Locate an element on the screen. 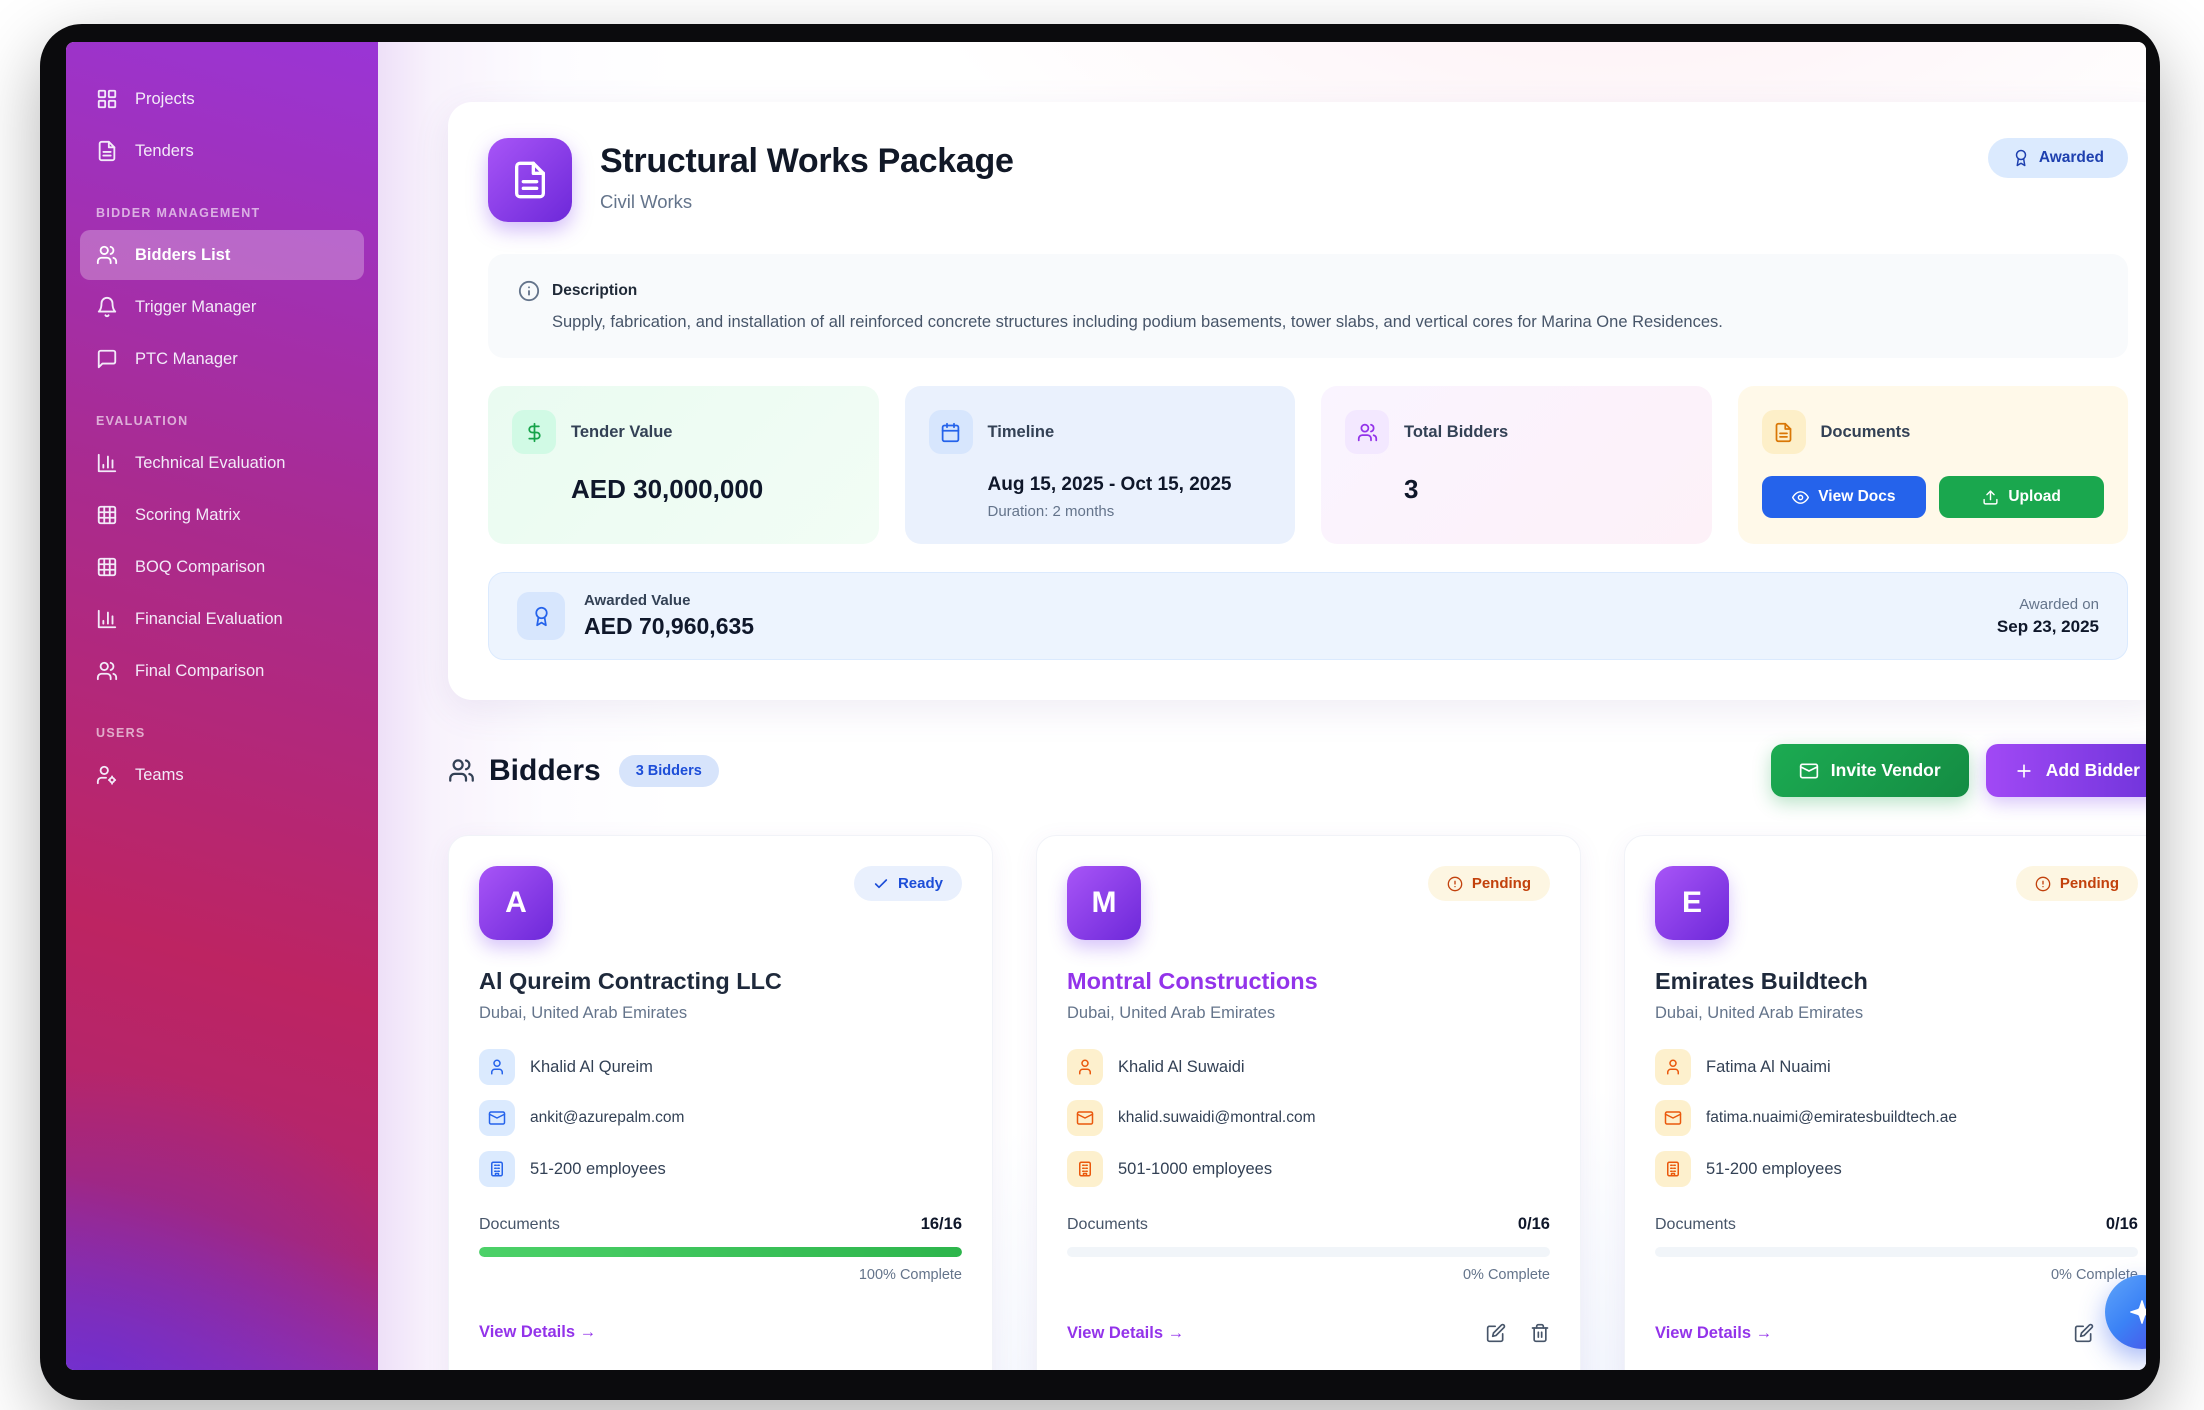 This screenshot has height=1410, width=2204. bidder-name: Emirates Buildtech is located at coordinates (1761, 981).